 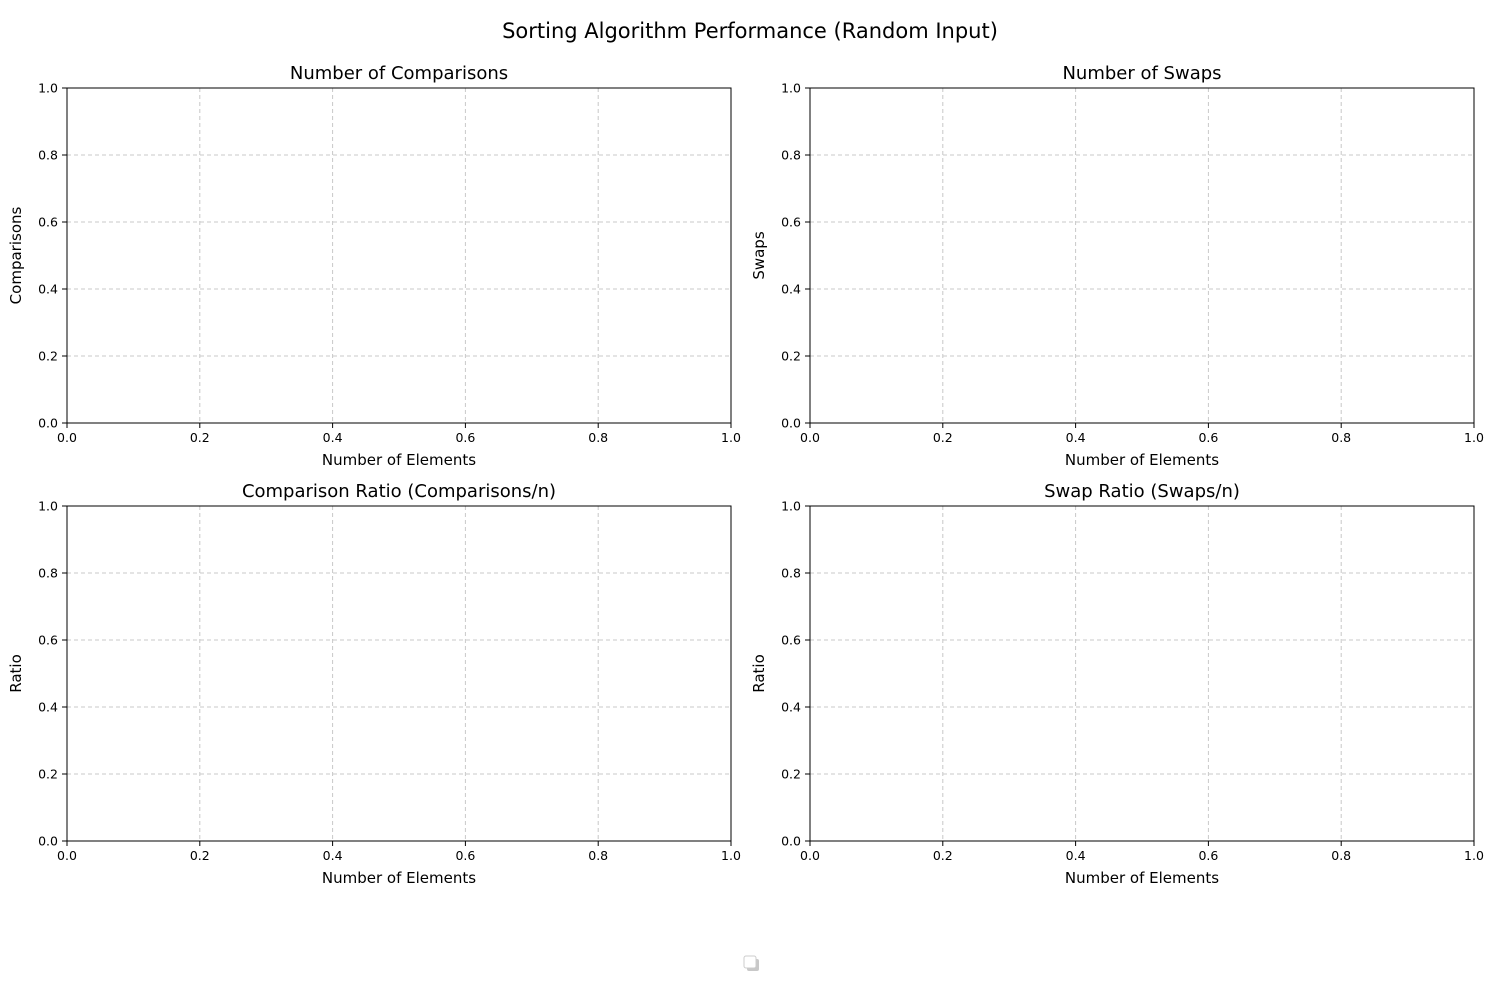 I want to click on legend, so click(x=751, y=963).